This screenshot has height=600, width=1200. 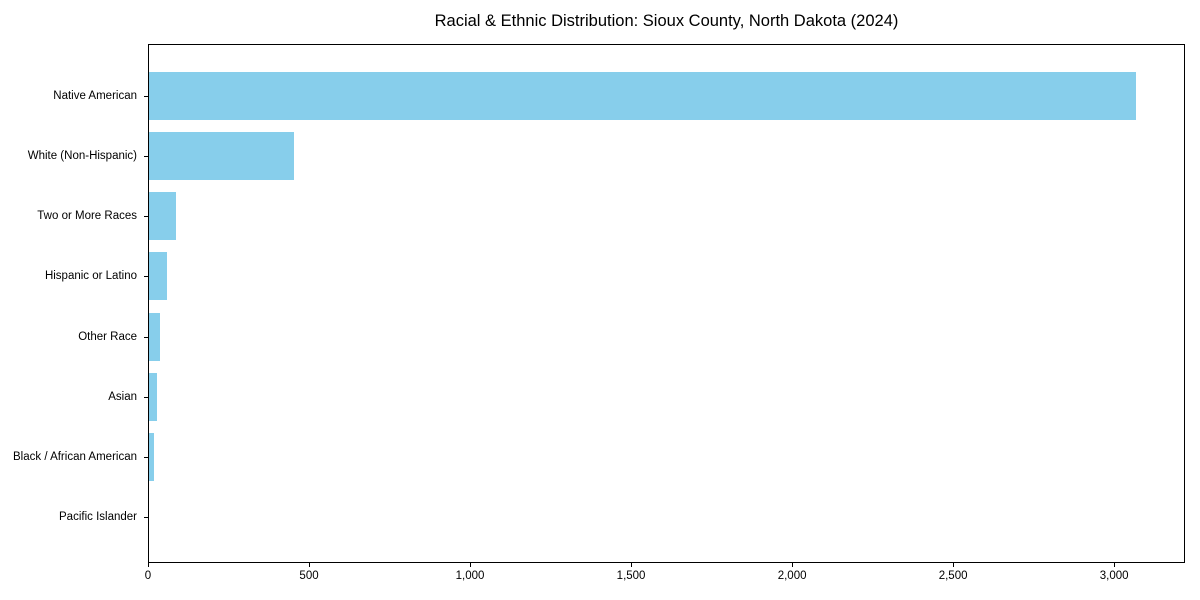 I want to click on bar-row: Native American, so click(x=618, y=96).